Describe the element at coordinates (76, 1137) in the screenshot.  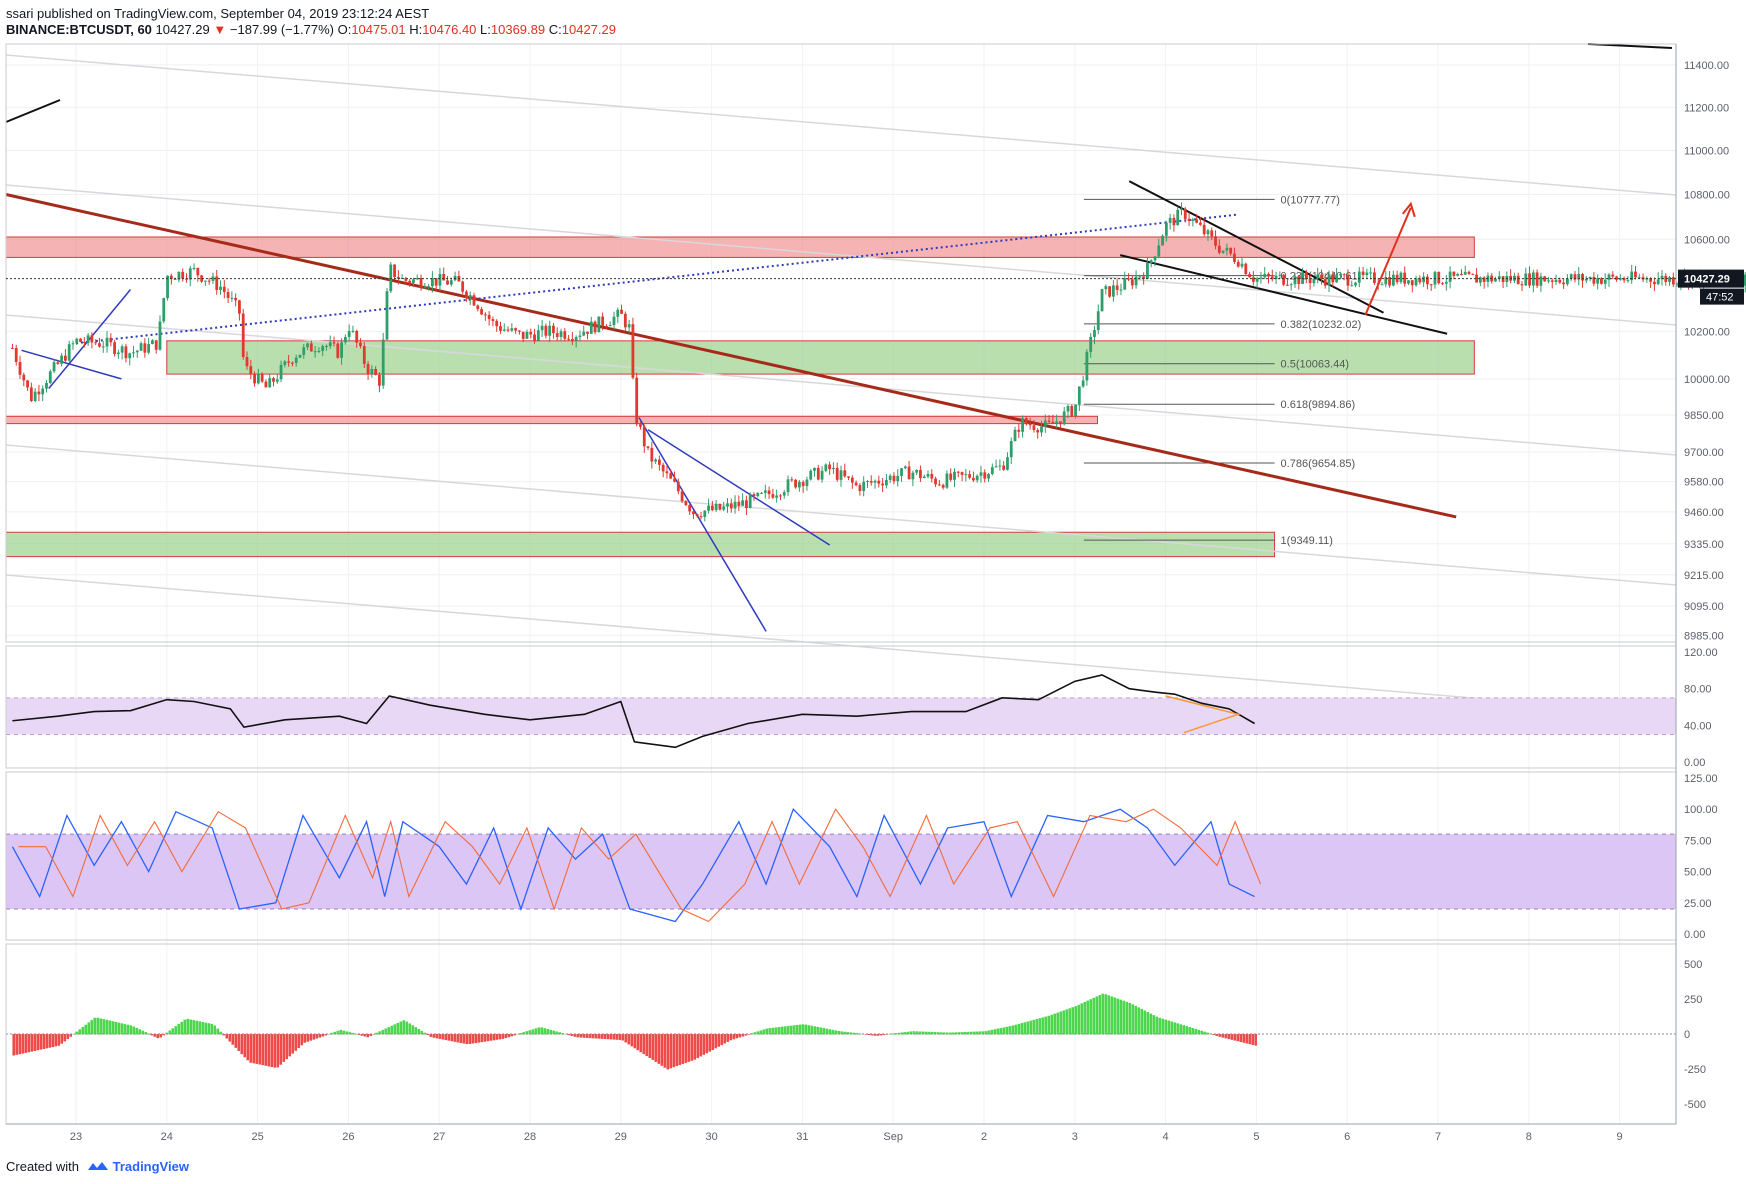
I see `time-tick-label: 23` at that location.